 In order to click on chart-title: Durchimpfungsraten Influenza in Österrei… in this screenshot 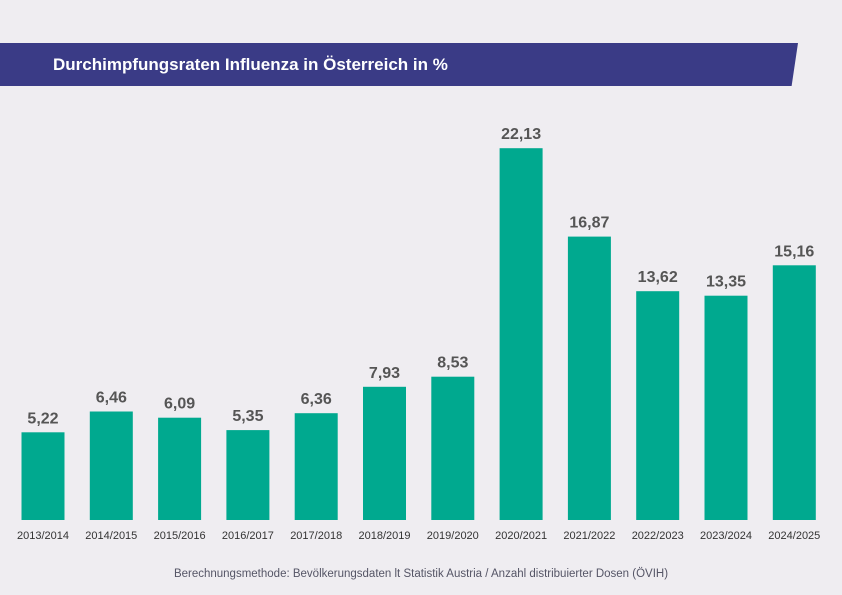, I will do `click(250, 64)`.